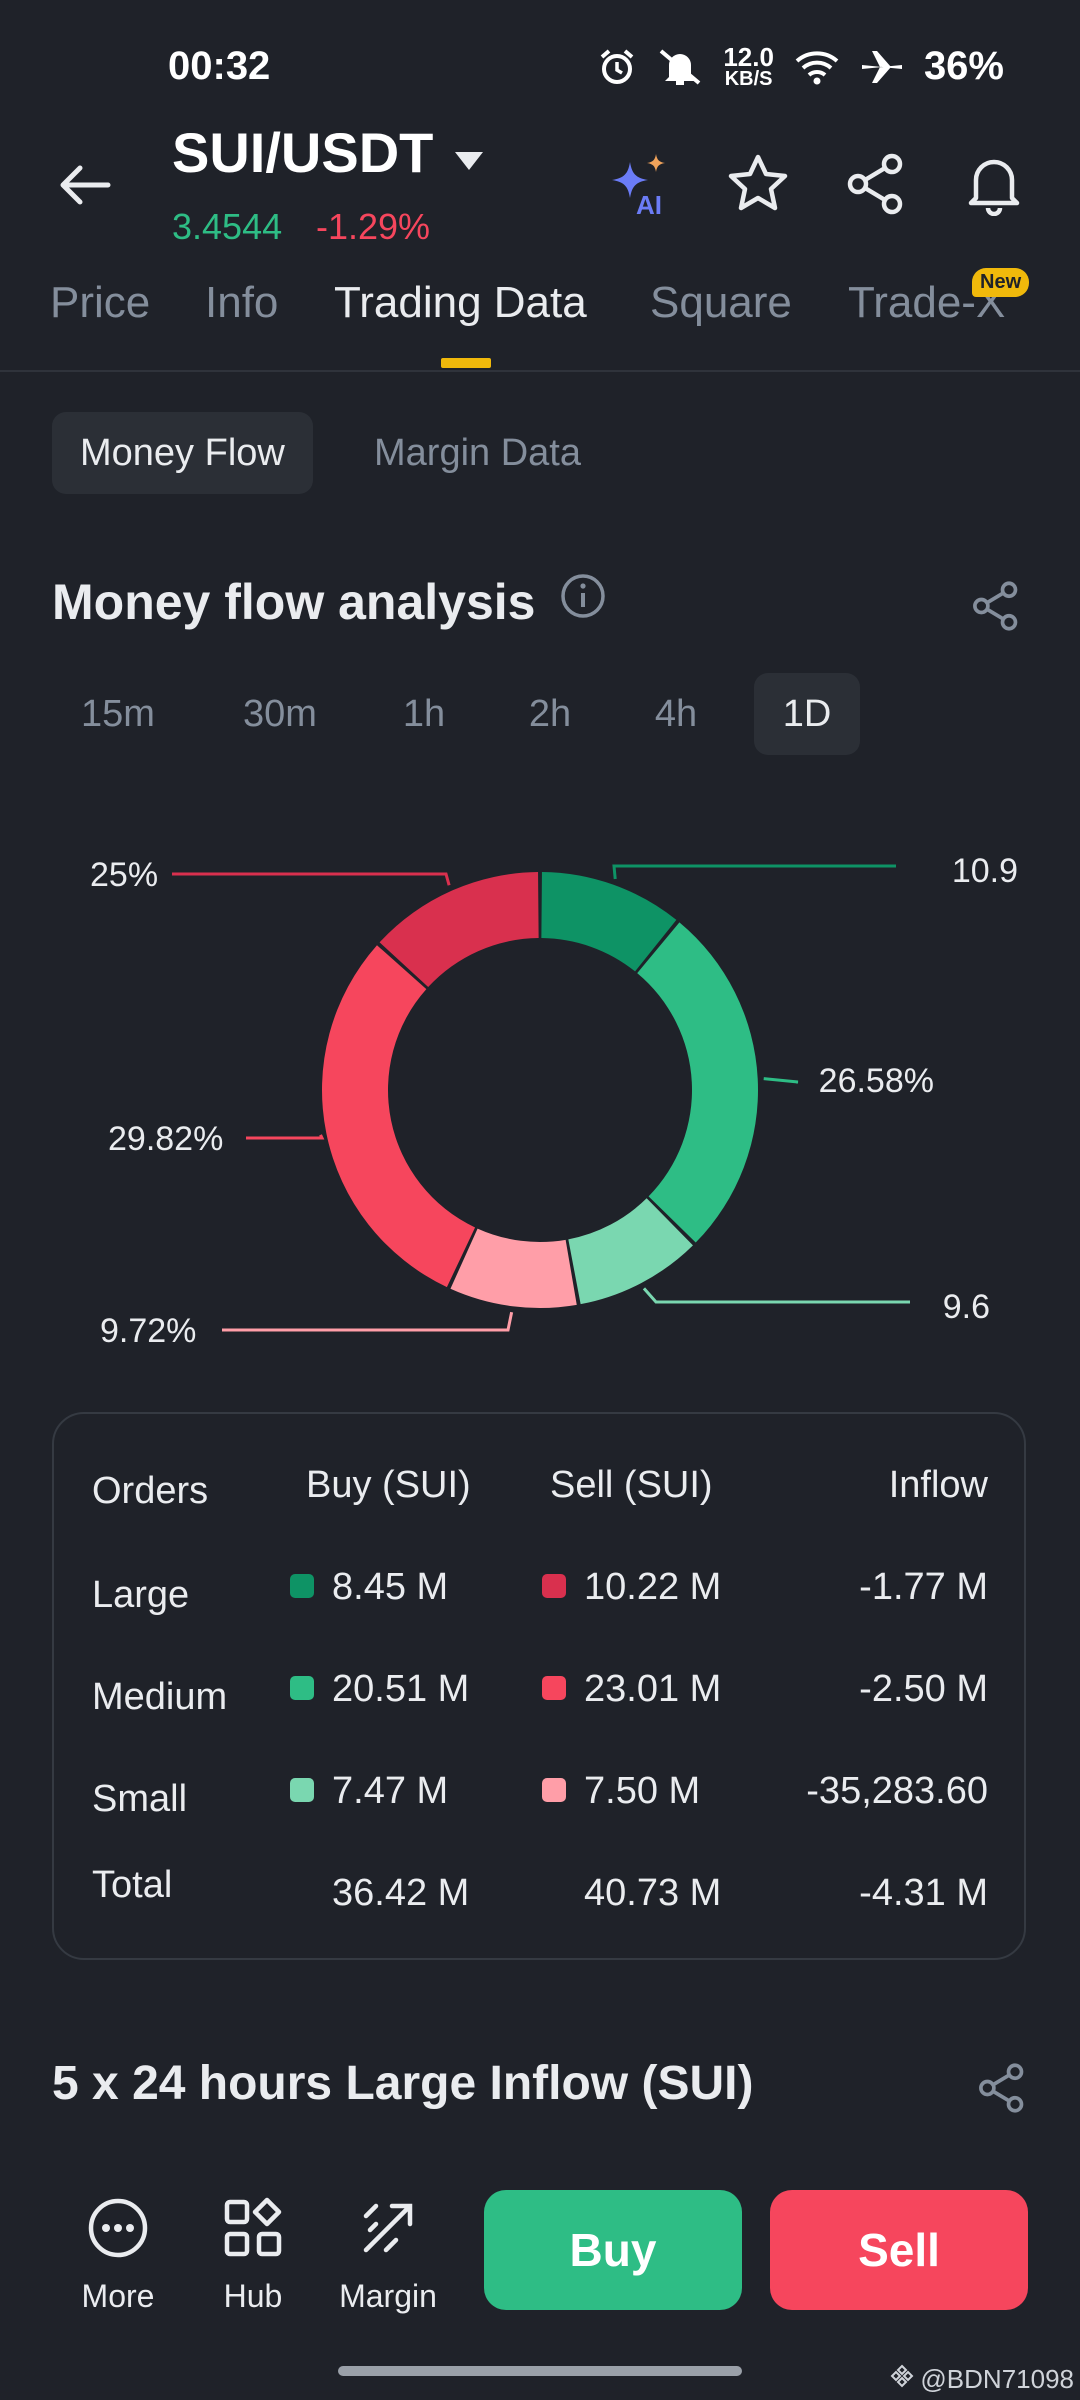 This screenshot has height=2400, width=1080. I want to click on tab-price: Price, so click(100, 302).